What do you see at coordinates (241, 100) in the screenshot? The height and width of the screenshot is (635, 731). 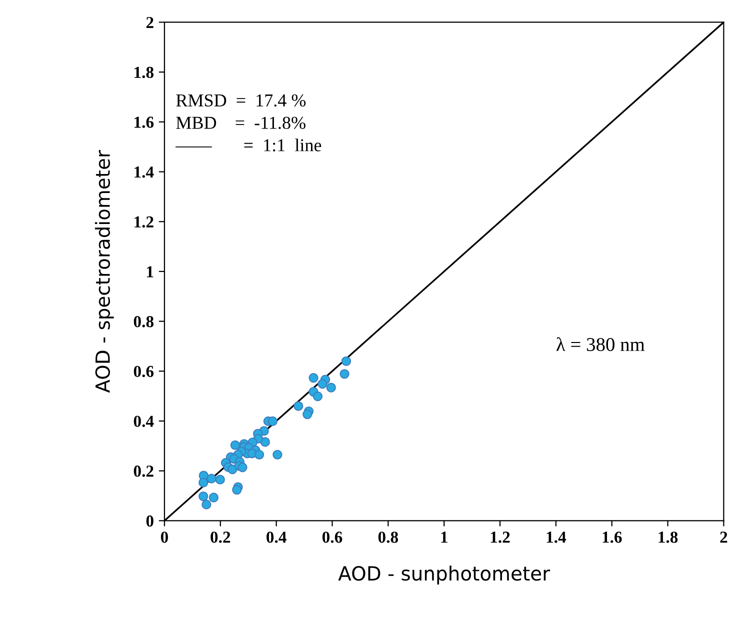 I see `annotation: RMSD = 17.4 %` at bounding box center [241, 100].